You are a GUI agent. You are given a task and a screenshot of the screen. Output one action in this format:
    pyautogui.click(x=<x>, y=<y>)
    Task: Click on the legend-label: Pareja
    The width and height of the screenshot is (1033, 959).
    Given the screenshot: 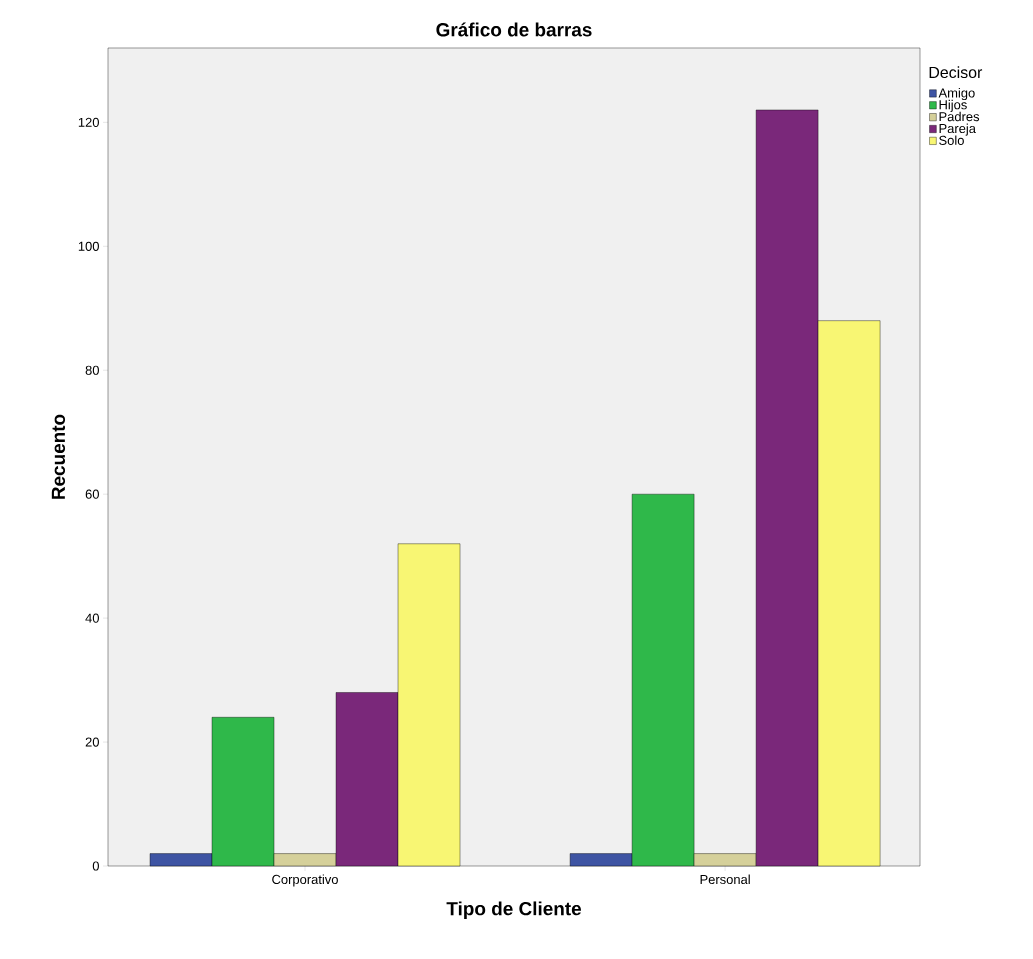 What is the action you would take?
    pyautogui.click(x=957, y=129)
    